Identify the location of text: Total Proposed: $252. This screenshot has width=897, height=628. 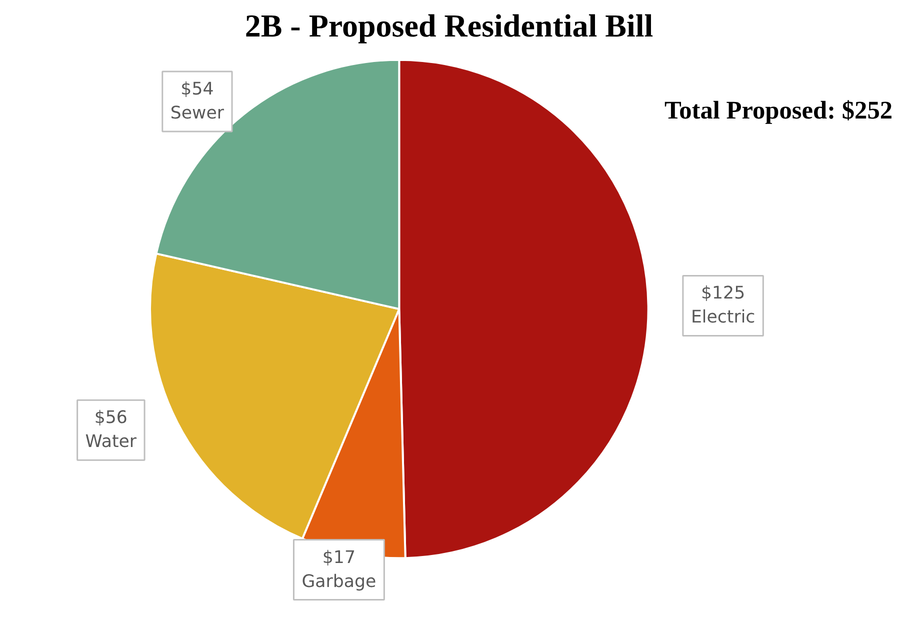
(778, 110).